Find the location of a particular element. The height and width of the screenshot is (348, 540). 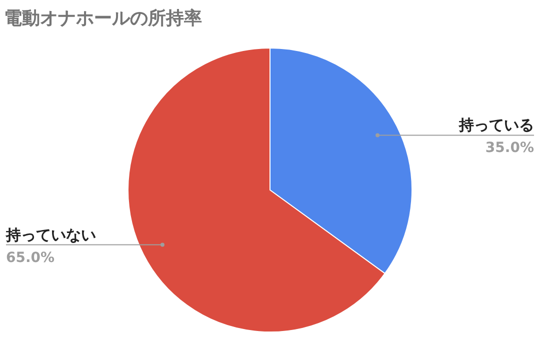

data-label: 65.0% is located at coordinates (30, 258).